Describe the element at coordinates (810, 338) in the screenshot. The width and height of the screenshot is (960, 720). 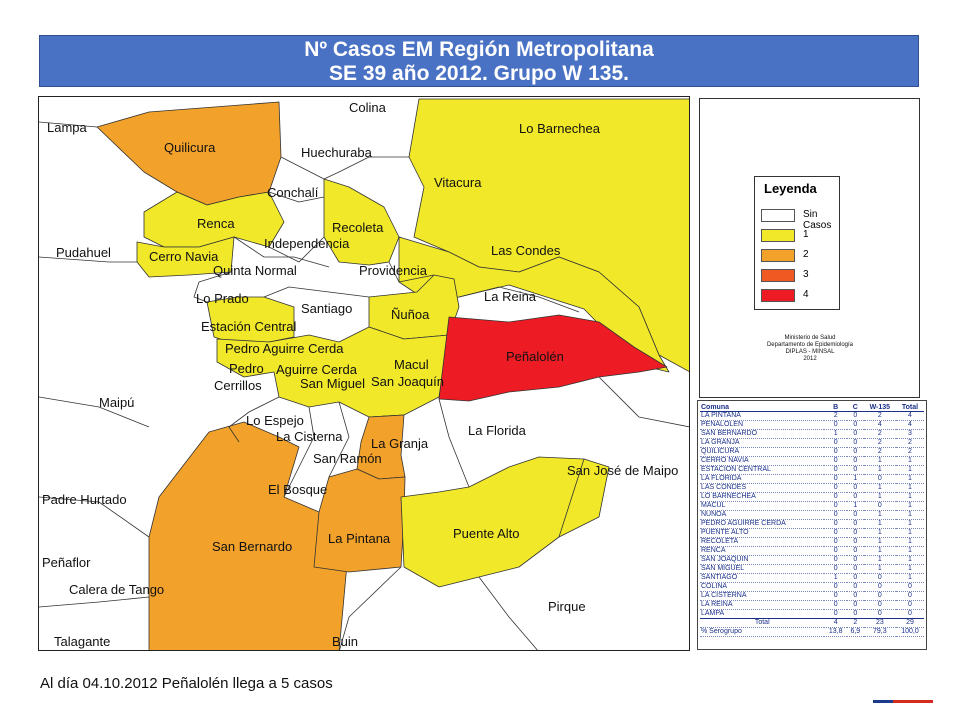
I see `credits-line-1: Ministerio de Salud` at that location.